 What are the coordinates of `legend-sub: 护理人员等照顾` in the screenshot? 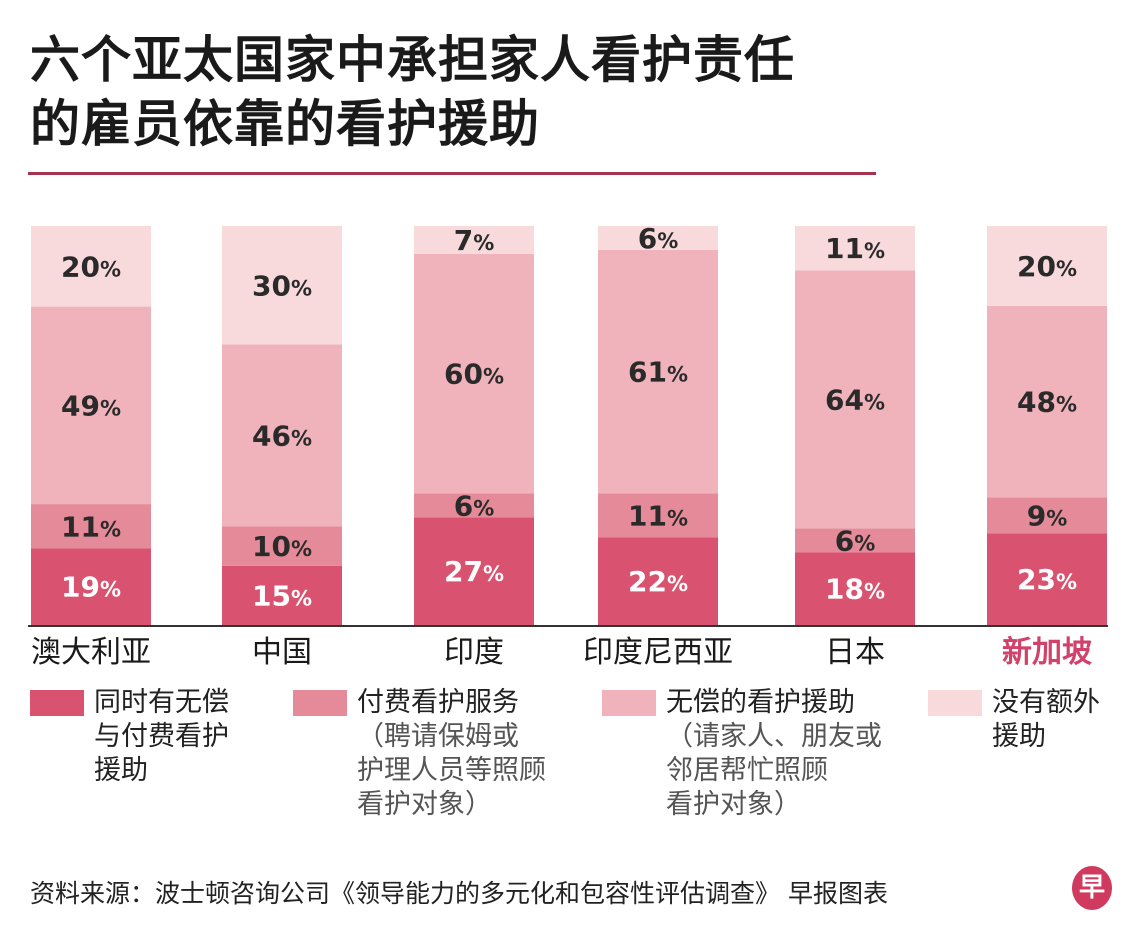 It's located at (451, 770).